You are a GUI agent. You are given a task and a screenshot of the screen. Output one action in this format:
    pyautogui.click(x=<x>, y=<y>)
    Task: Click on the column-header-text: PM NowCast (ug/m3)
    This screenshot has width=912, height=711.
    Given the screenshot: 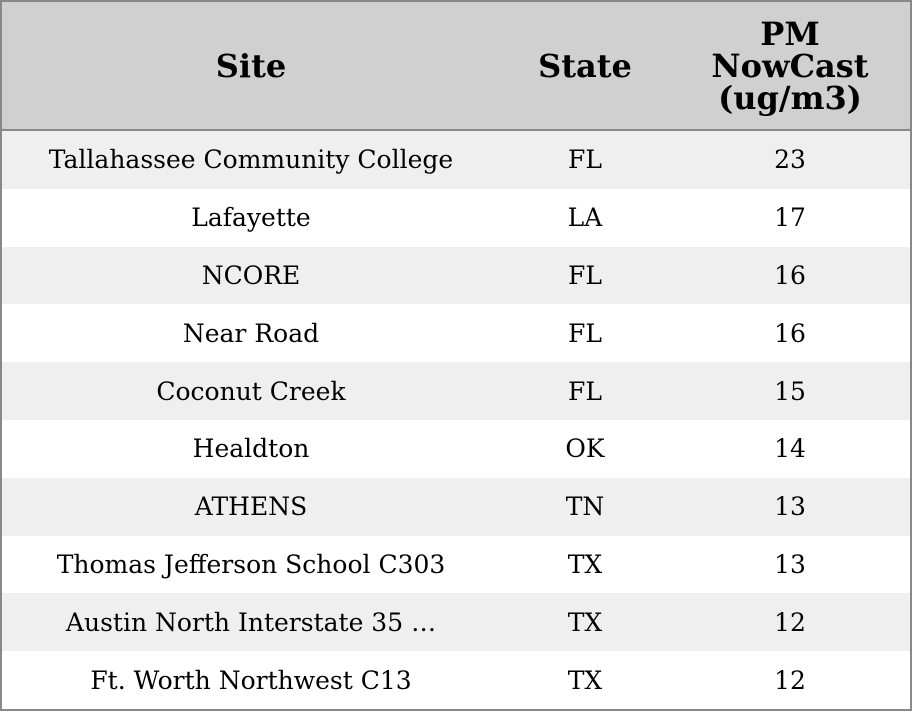 What is the action you would take?
    pyautogui.click(x=790, y=65)
    